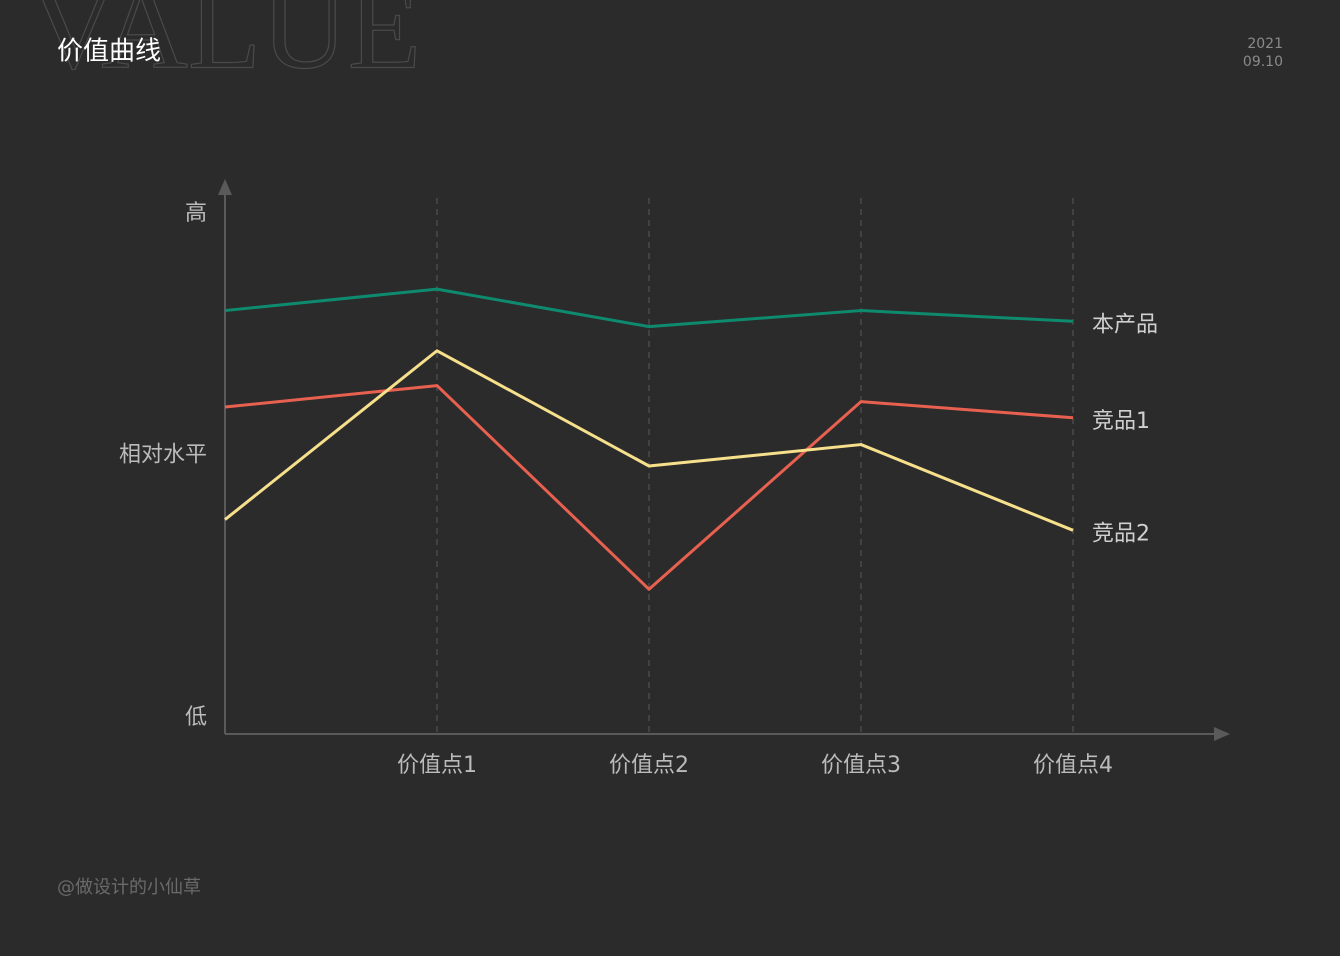  Describe the element at coordinates (649, 765) in the screenshot. I see `x-tick-label: 价值点2` at that location.